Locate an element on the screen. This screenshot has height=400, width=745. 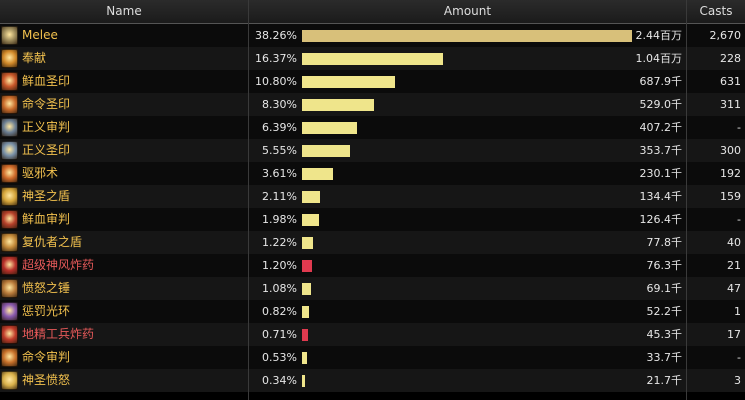
cast-count: 21 is located at coordinates (734, 265).